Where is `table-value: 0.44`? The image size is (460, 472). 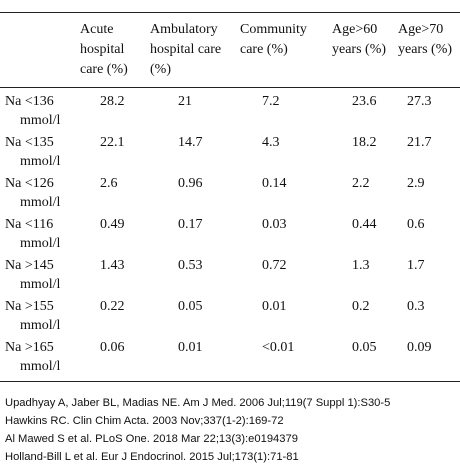 table-value: 0.44 is located at coordinates (364, 224).